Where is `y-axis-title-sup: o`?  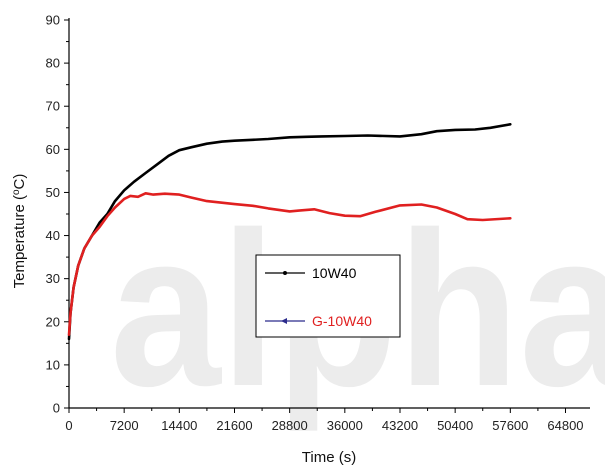 y-axis-title-sup: o is located at coordinates (16, 192).